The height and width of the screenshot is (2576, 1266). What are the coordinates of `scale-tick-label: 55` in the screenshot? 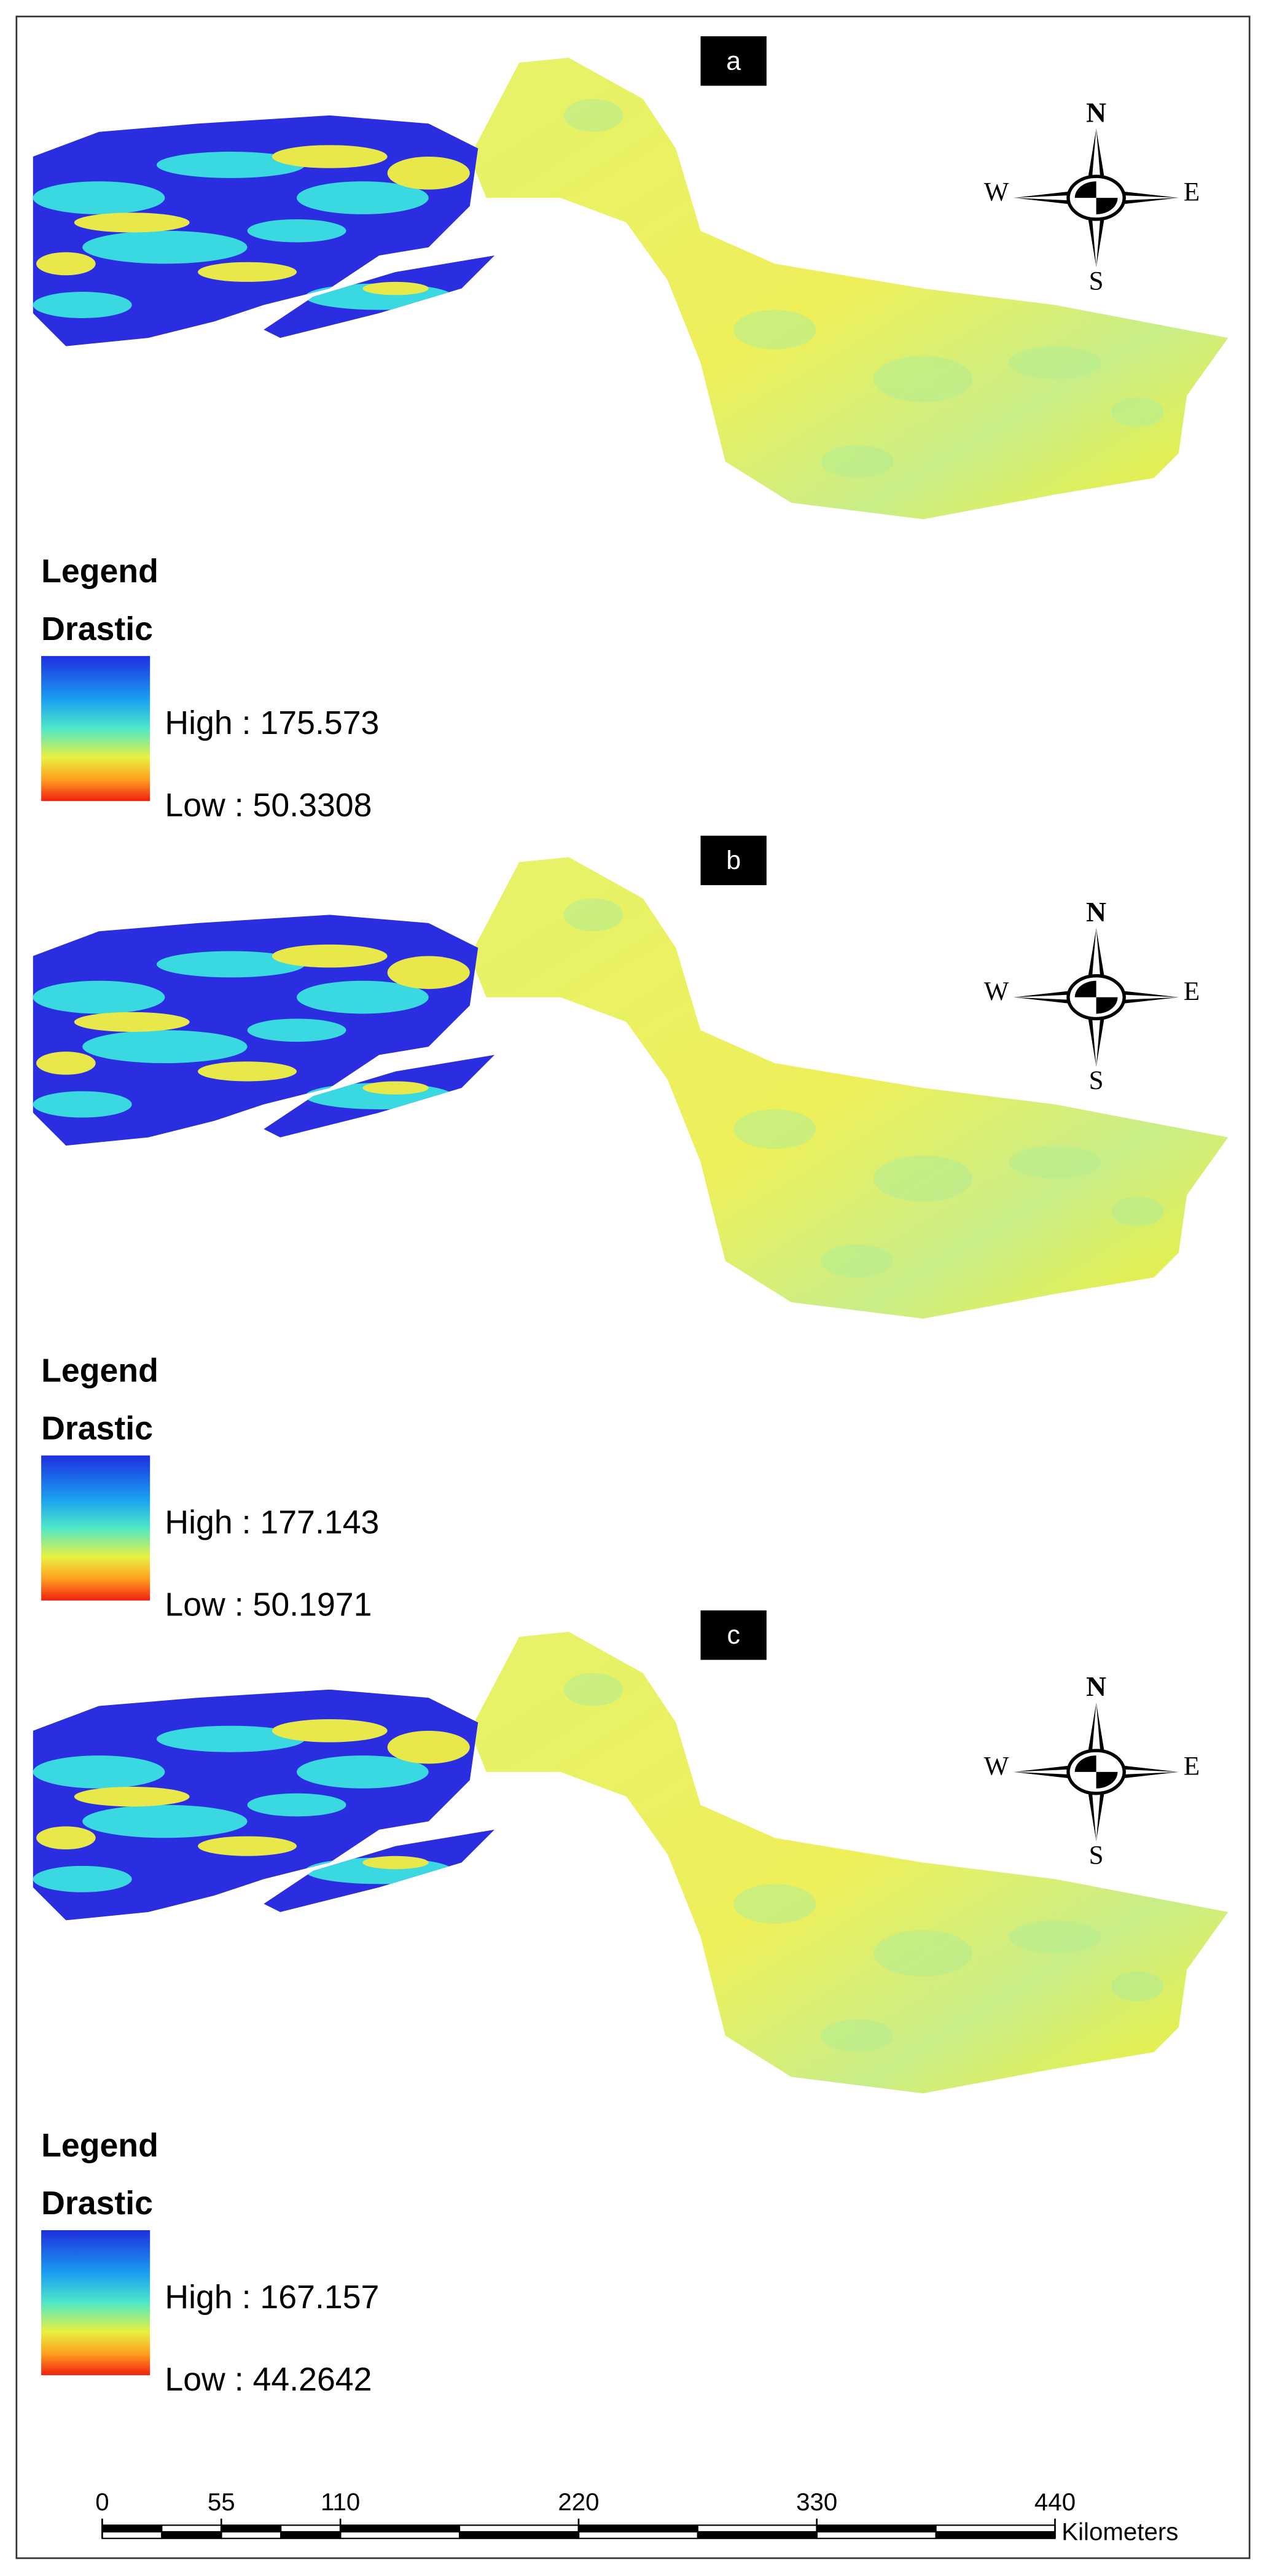 It's located at (221, 2502).